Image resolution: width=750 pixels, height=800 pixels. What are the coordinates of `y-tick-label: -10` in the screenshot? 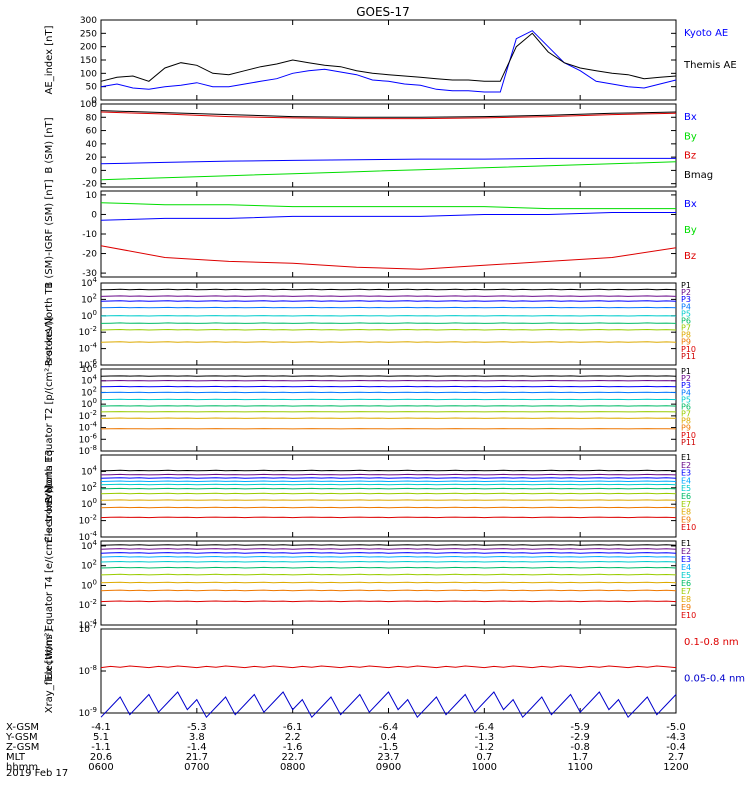 It's located at (89, 235).